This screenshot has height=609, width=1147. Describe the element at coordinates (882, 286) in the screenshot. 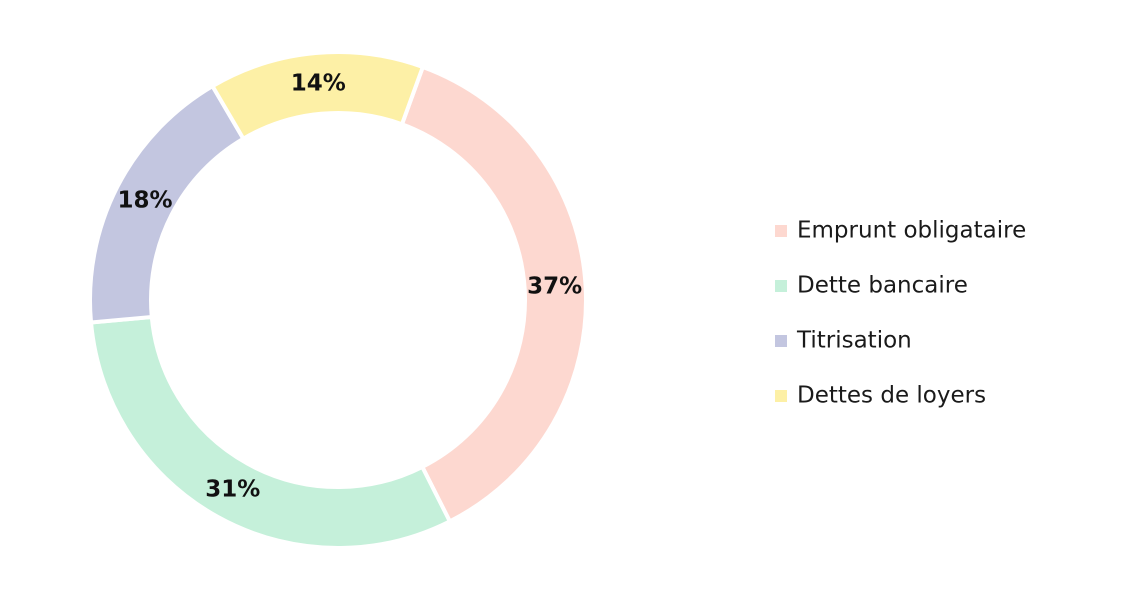

I see `legend-label: Dette bancaire` at that location.